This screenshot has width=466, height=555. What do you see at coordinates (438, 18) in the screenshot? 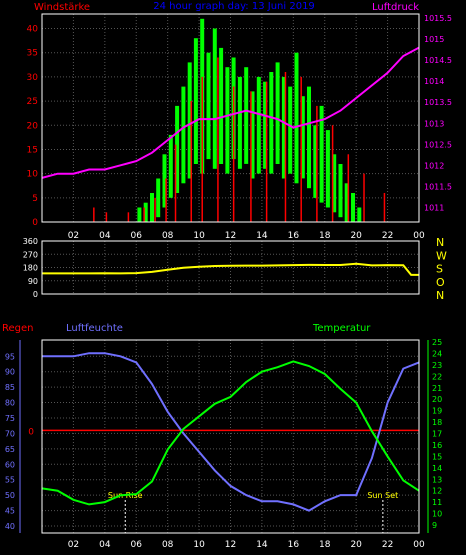
I see `pressure-tick-label: 1015.5` at bounding box center [438, 18].